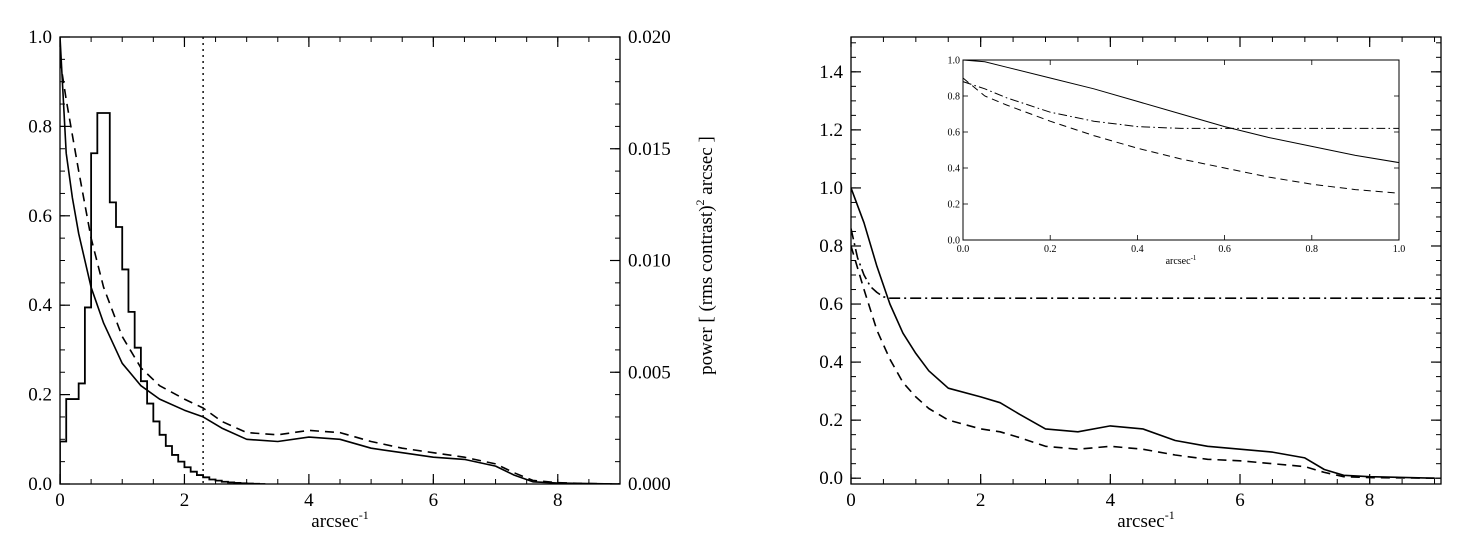  Describe the element at coordinates (1312, 249) in the screenshot. I see `inset-x-tick-label: 0.8` at that location.